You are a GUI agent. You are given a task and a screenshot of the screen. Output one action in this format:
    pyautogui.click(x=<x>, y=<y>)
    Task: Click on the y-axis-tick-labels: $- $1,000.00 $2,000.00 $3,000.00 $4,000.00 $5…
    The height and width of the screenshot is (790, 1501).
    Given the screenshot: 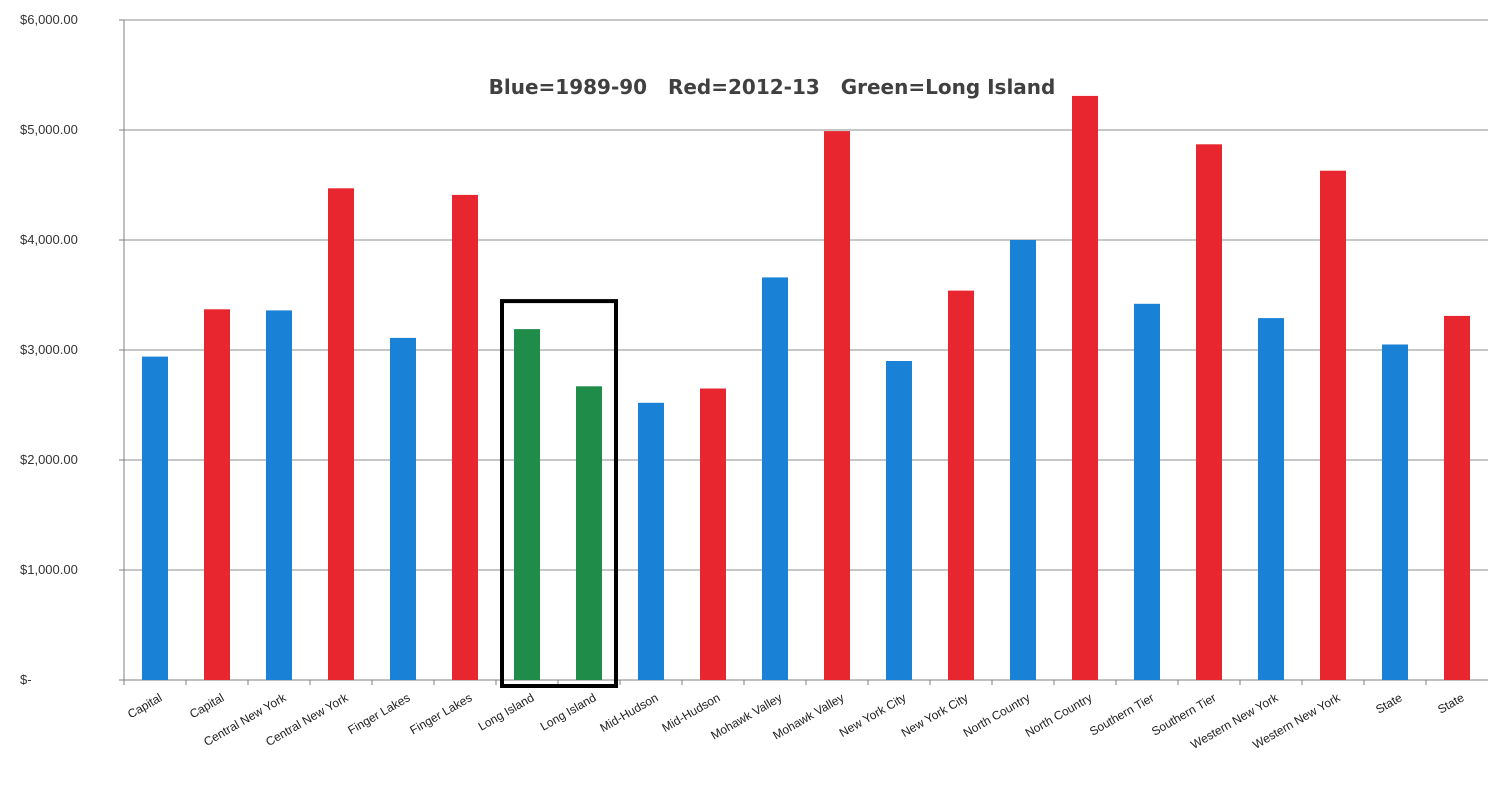 What is the action you would take?
    pyautogui.click(x=49, y=349)
    